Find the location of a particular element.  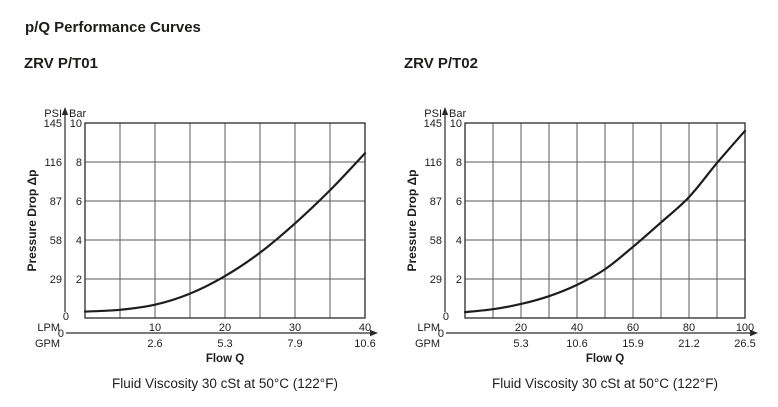

lpm-tick-label: 100 is located at coordinates (745, 328).